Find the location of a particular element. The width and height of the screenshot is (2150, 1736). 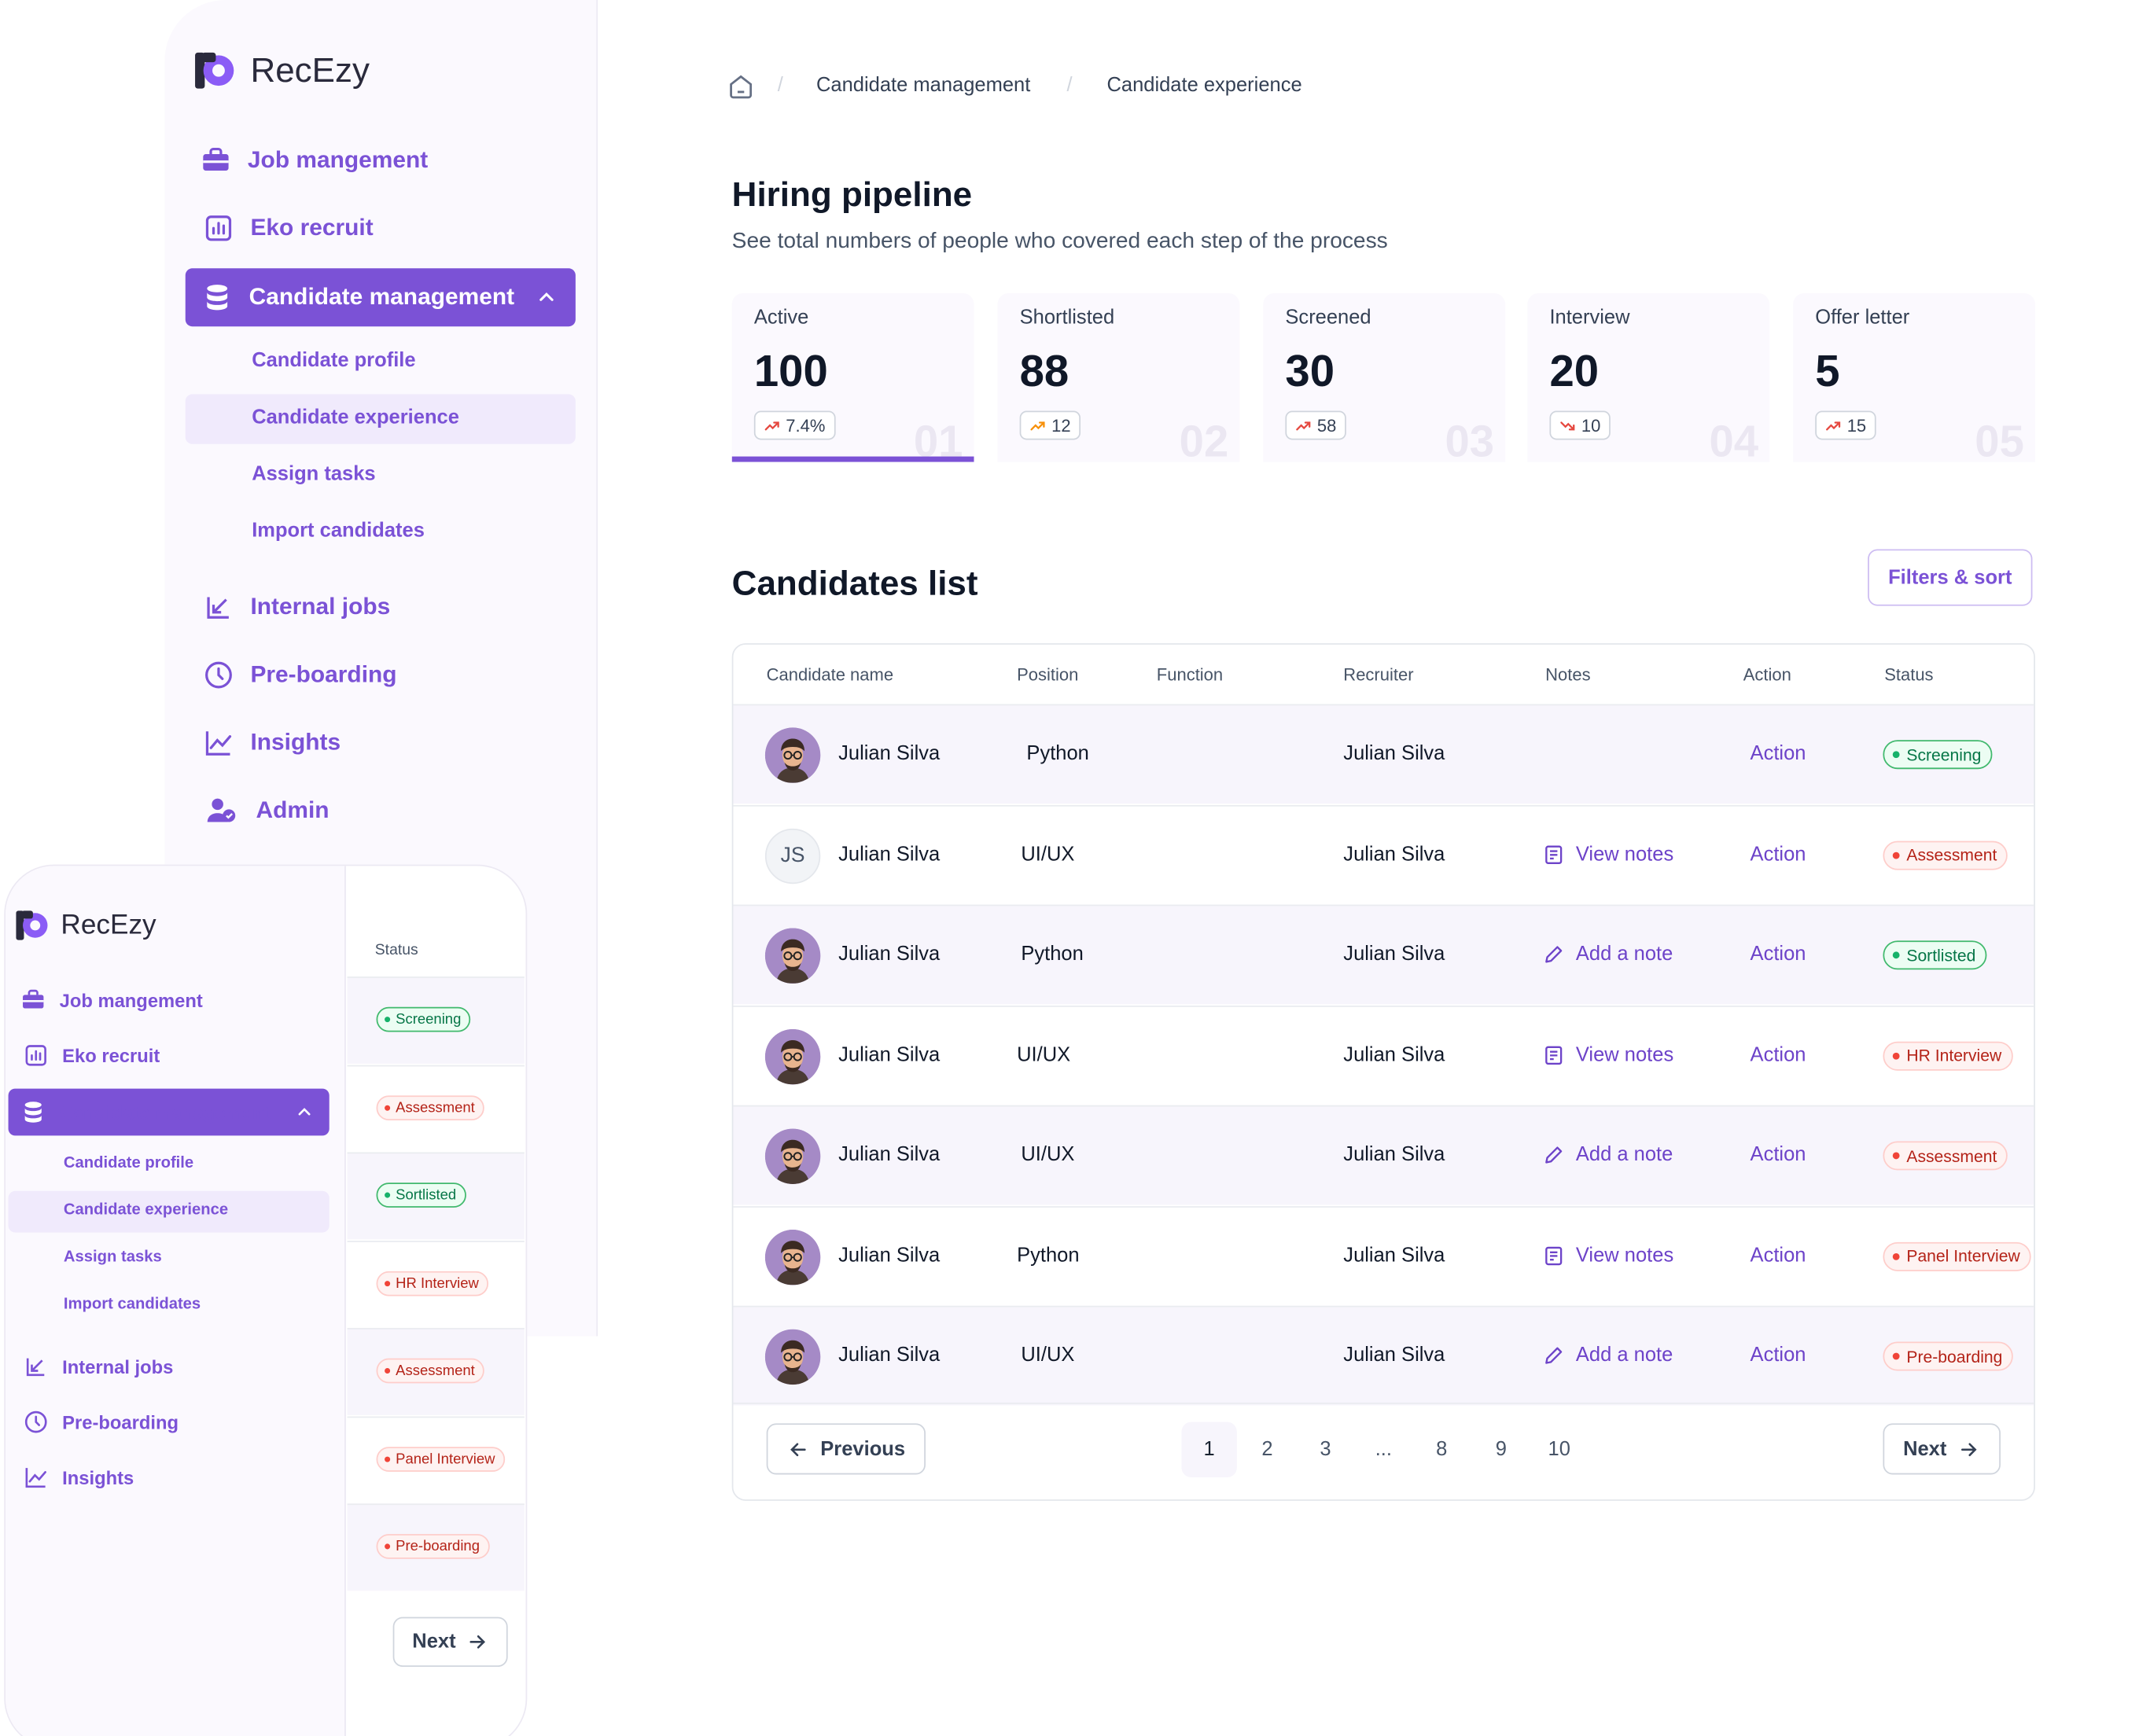

sidebar-item-eko-recruit: Eko recruit is located at coordinates (289, 228).